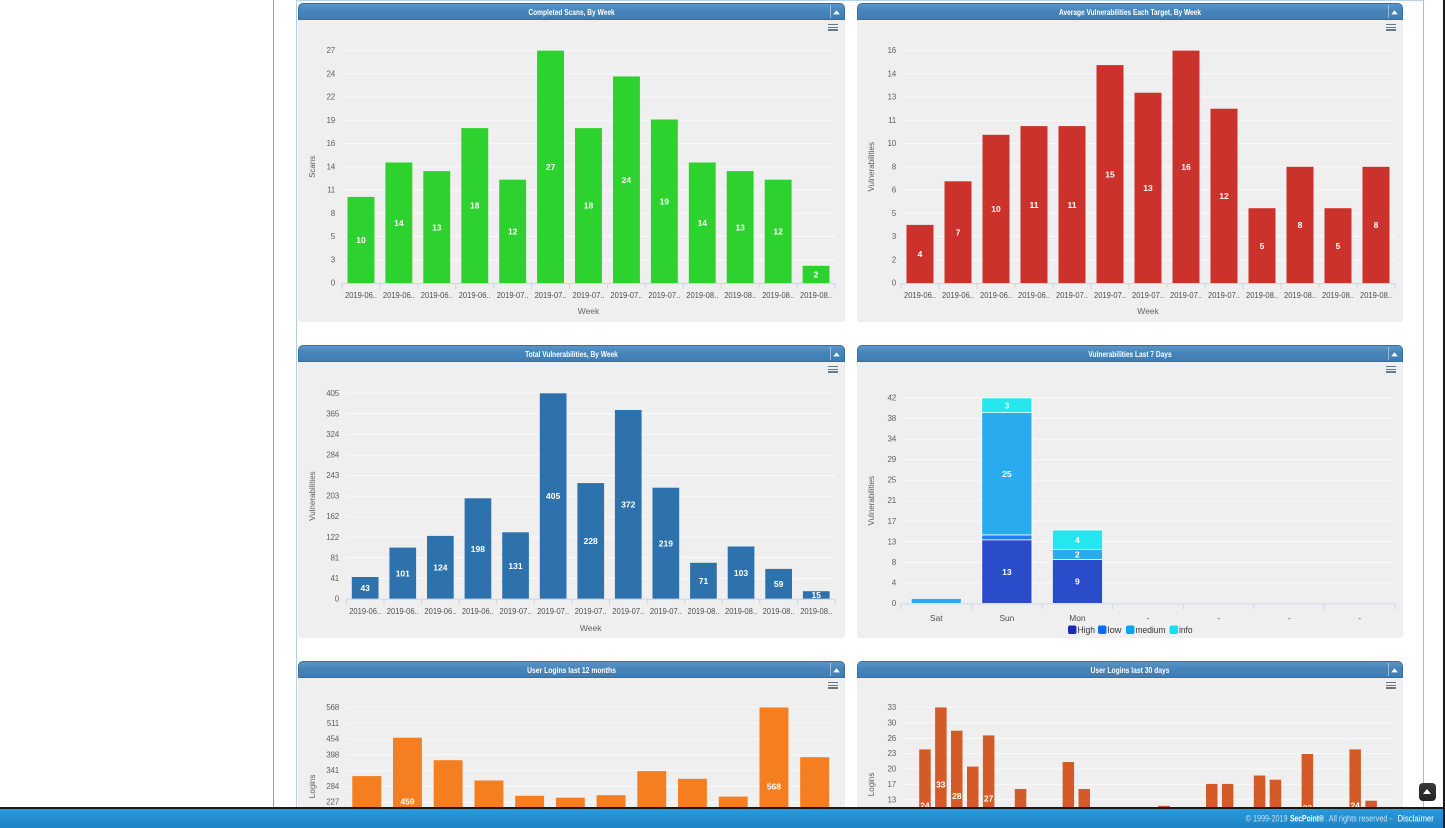  I want to click on svg-text: 405, so click(553, 496).